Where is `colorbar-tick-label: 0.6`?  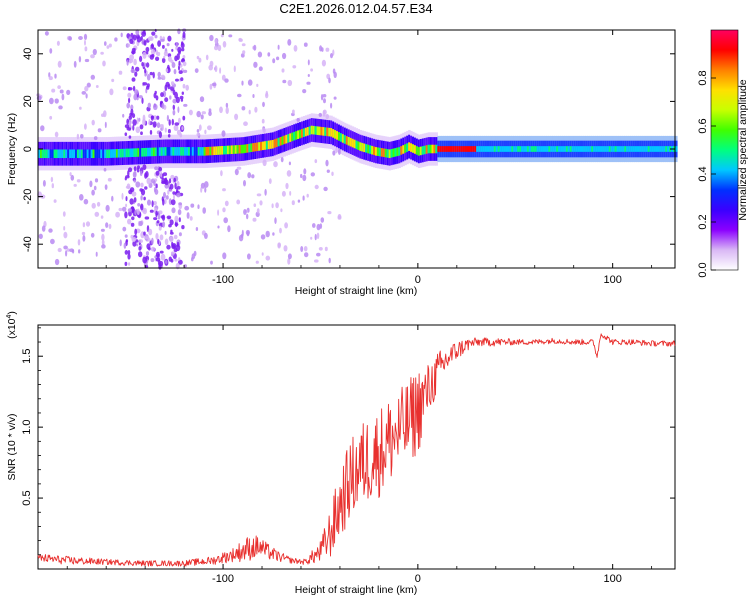 colorbar-tick-label: 0.6 is located at coordinates (703, 125).